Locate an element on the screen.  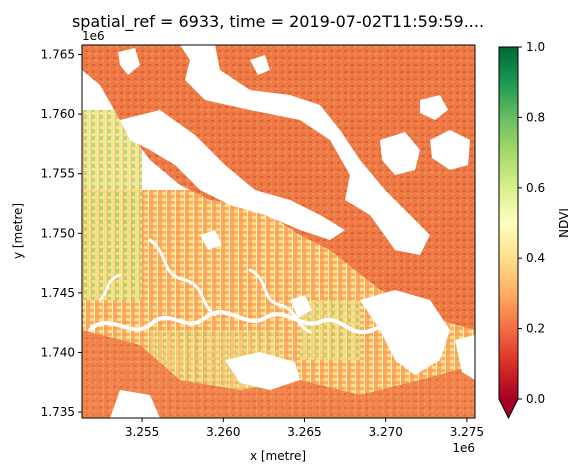
y-tick-label: 1.750 is located at coordinates (58, 233).